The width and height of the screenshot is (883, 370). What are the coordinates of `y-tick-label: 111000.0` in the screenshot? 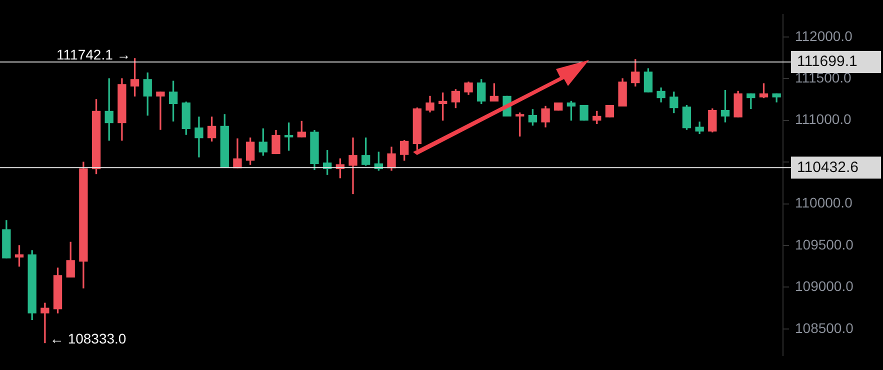 It's located at (823, 119).